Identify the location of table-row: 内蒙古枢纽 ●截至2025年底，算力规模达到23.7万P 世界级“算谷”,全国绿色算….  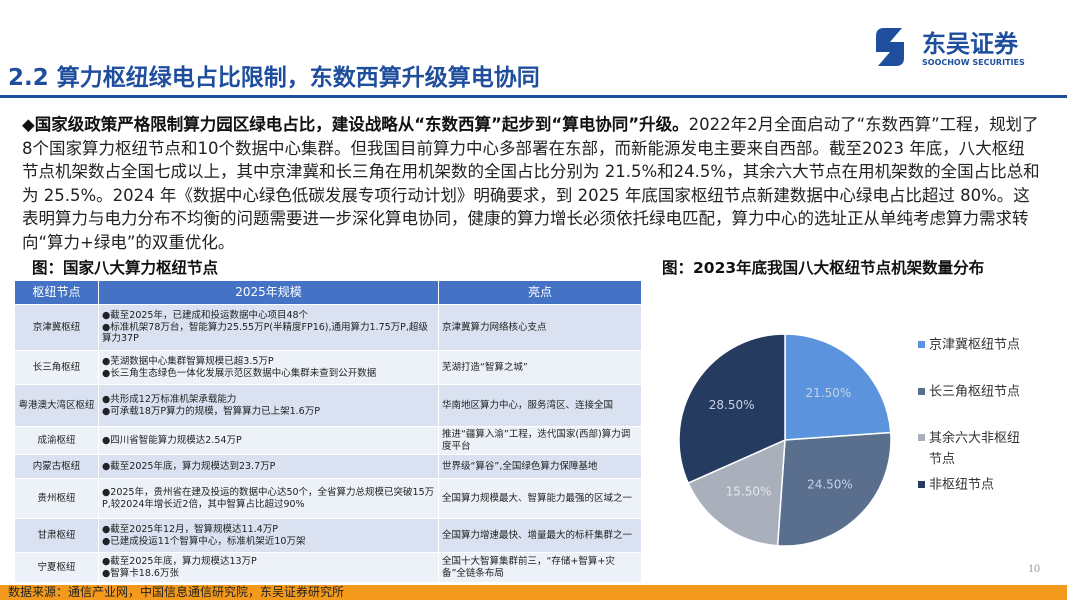
(328, 466).